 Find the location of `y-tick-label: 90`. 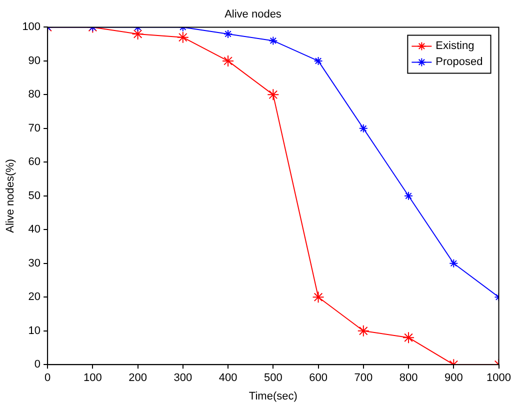

y-tick-label: 90 is located at coordinates (34, 60).